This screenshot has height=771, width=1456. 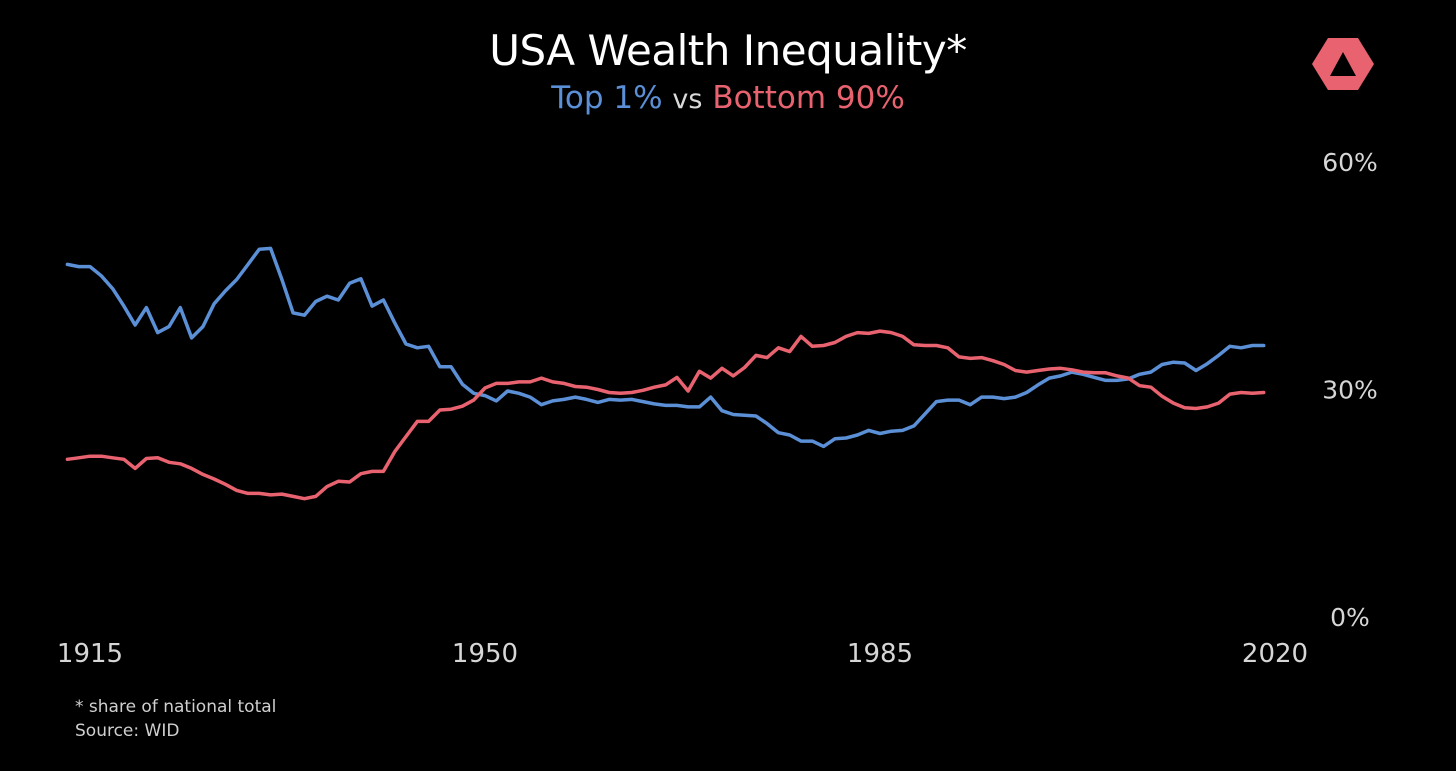 I want to click on footnote-source: Source: WID, so click(x=127, y=731).